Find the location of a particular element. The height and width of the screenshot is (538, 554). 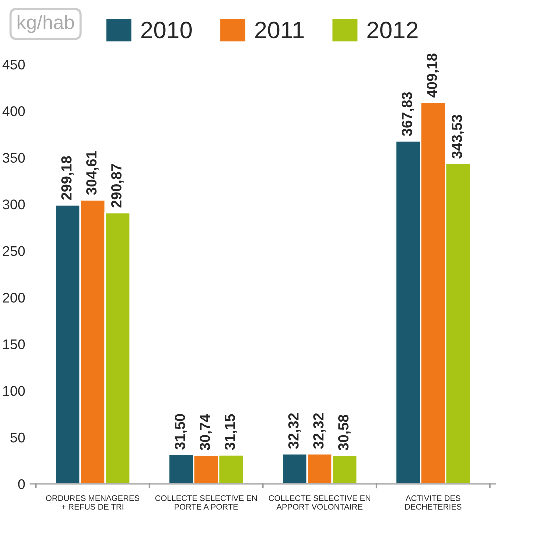

y-tick-label: 350 is located at coordinates (14, 158).